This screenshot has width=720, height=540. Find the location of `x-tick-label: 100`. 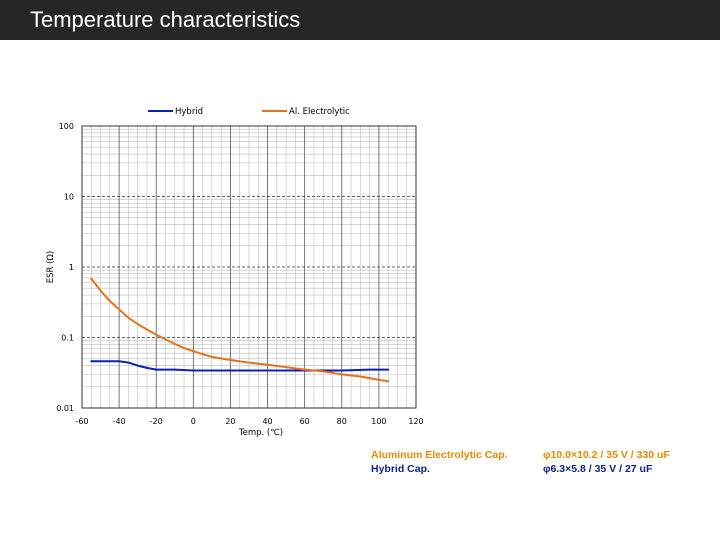

x-tick-label: 100 is located at coordinates (378, 421).